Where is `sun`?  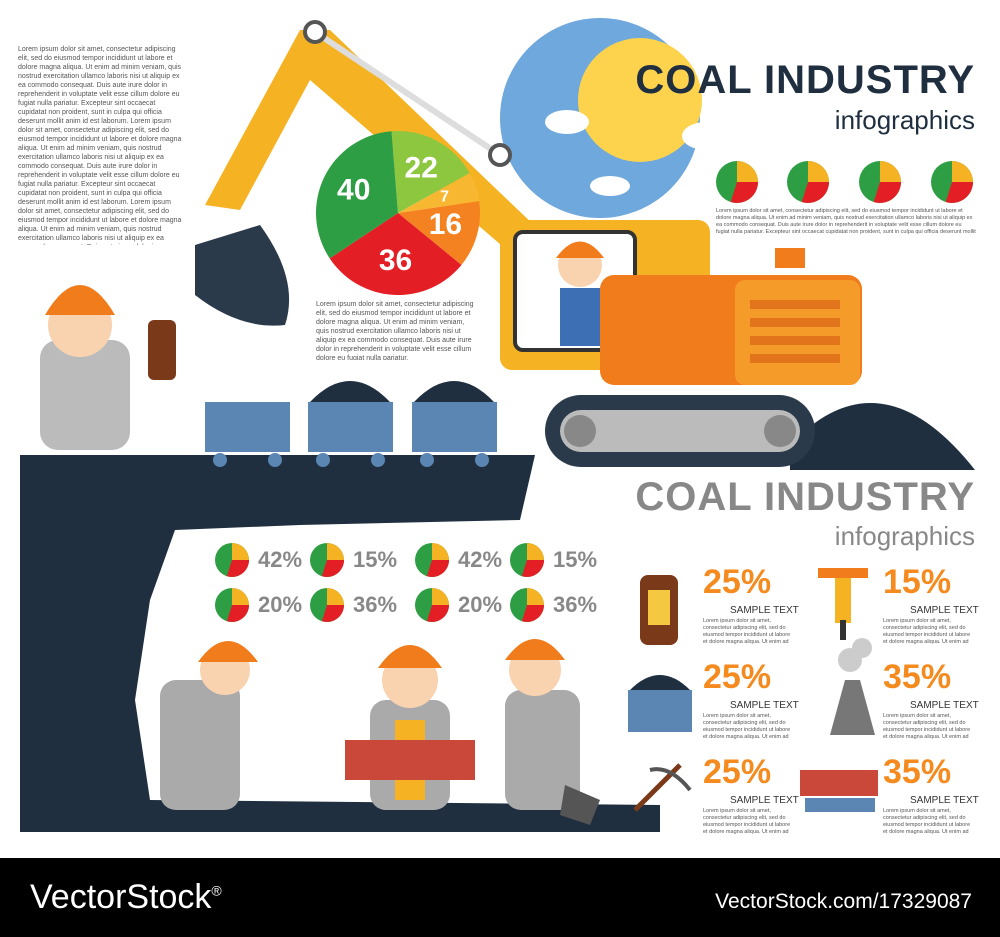 sun is located at coordinates (640, 100).